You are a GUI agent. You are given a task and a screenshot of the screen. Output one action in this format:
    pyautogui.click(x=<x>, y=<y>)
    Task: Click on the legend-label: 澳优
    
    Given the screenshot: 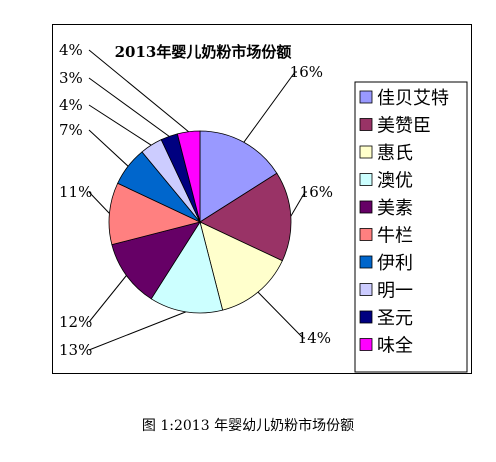 What is the action you would take?
    pyautogui.click(x=395, y=181)
    